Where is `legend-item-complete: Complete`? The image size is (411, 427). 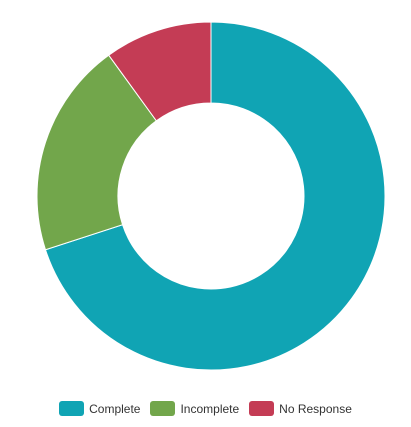 legend-item-complete: Complete is located at coordinates (99, 408).